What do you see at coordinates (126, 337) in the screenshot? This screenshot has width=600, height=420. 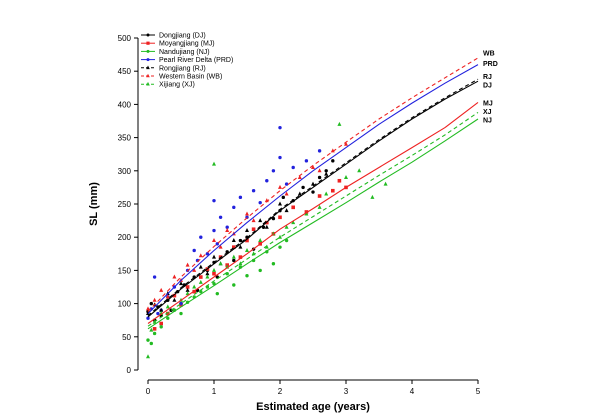 I see `y-tick-label: 50` at bounding box center [126, 337].